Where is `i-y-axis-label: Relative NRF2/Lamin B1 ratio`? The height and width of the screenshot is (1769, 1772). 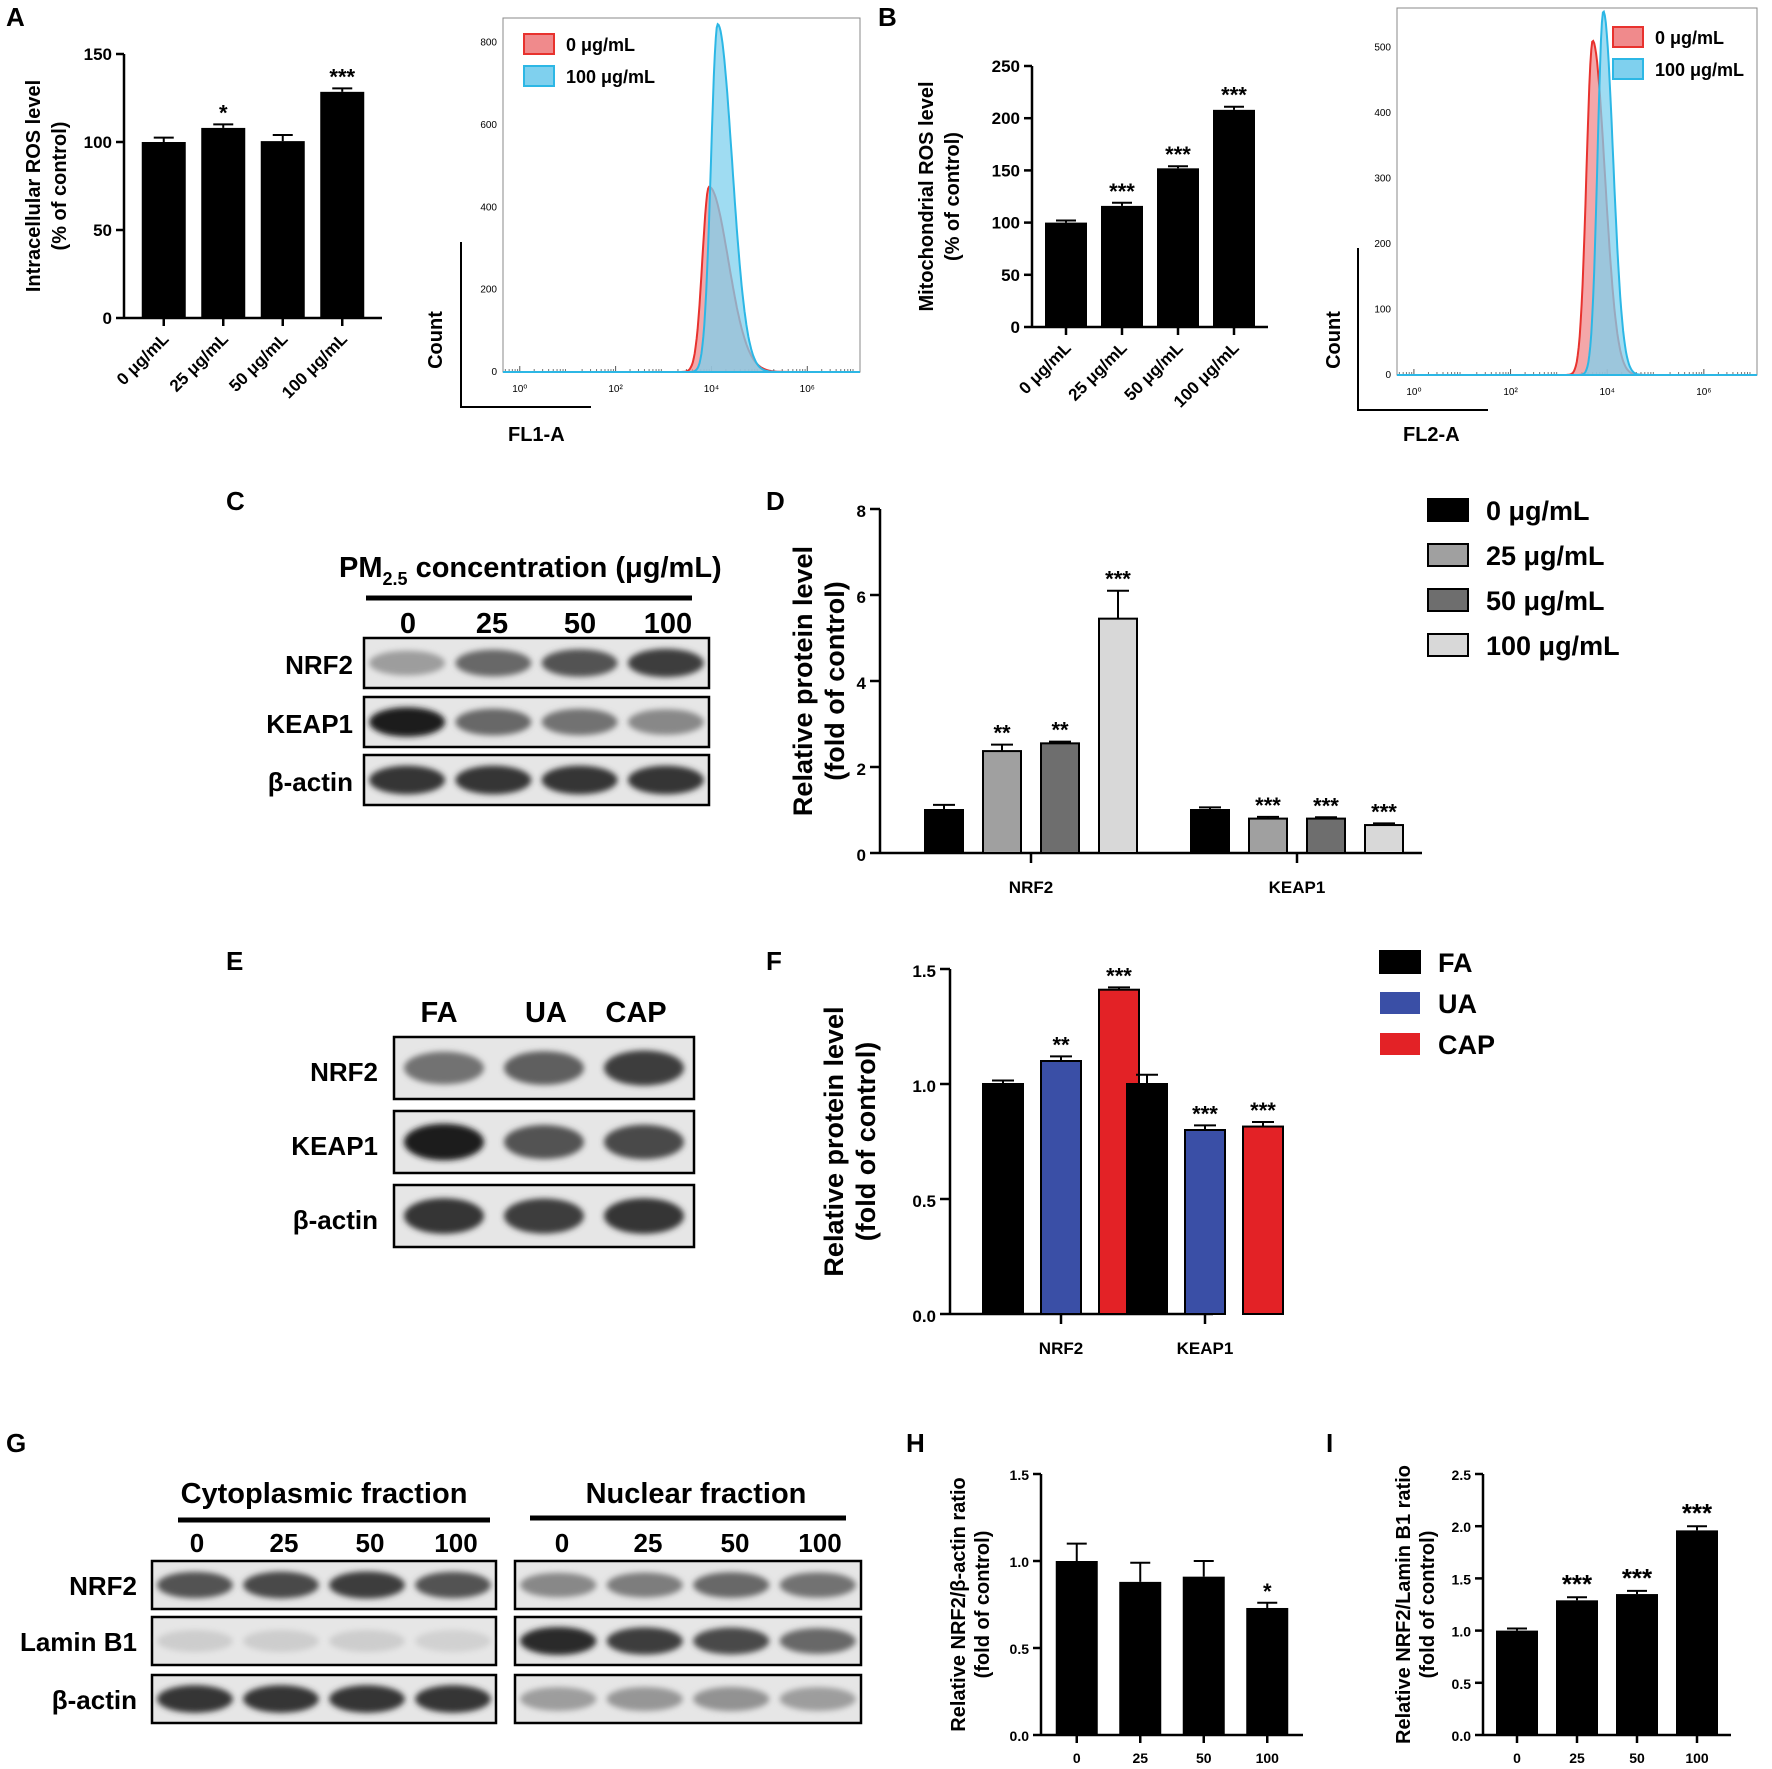
i-y-axis-label: Relative NRF2/Lamin B1 ratio is located at coordinates (1404, 1604).